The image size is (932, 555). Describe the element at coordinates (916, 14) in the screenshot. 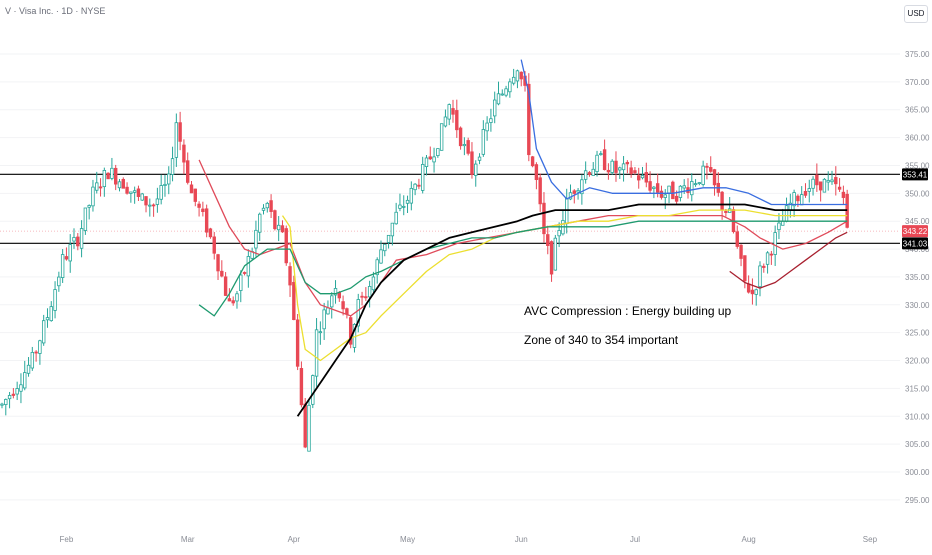

I see `currency-button: USD` at that location.